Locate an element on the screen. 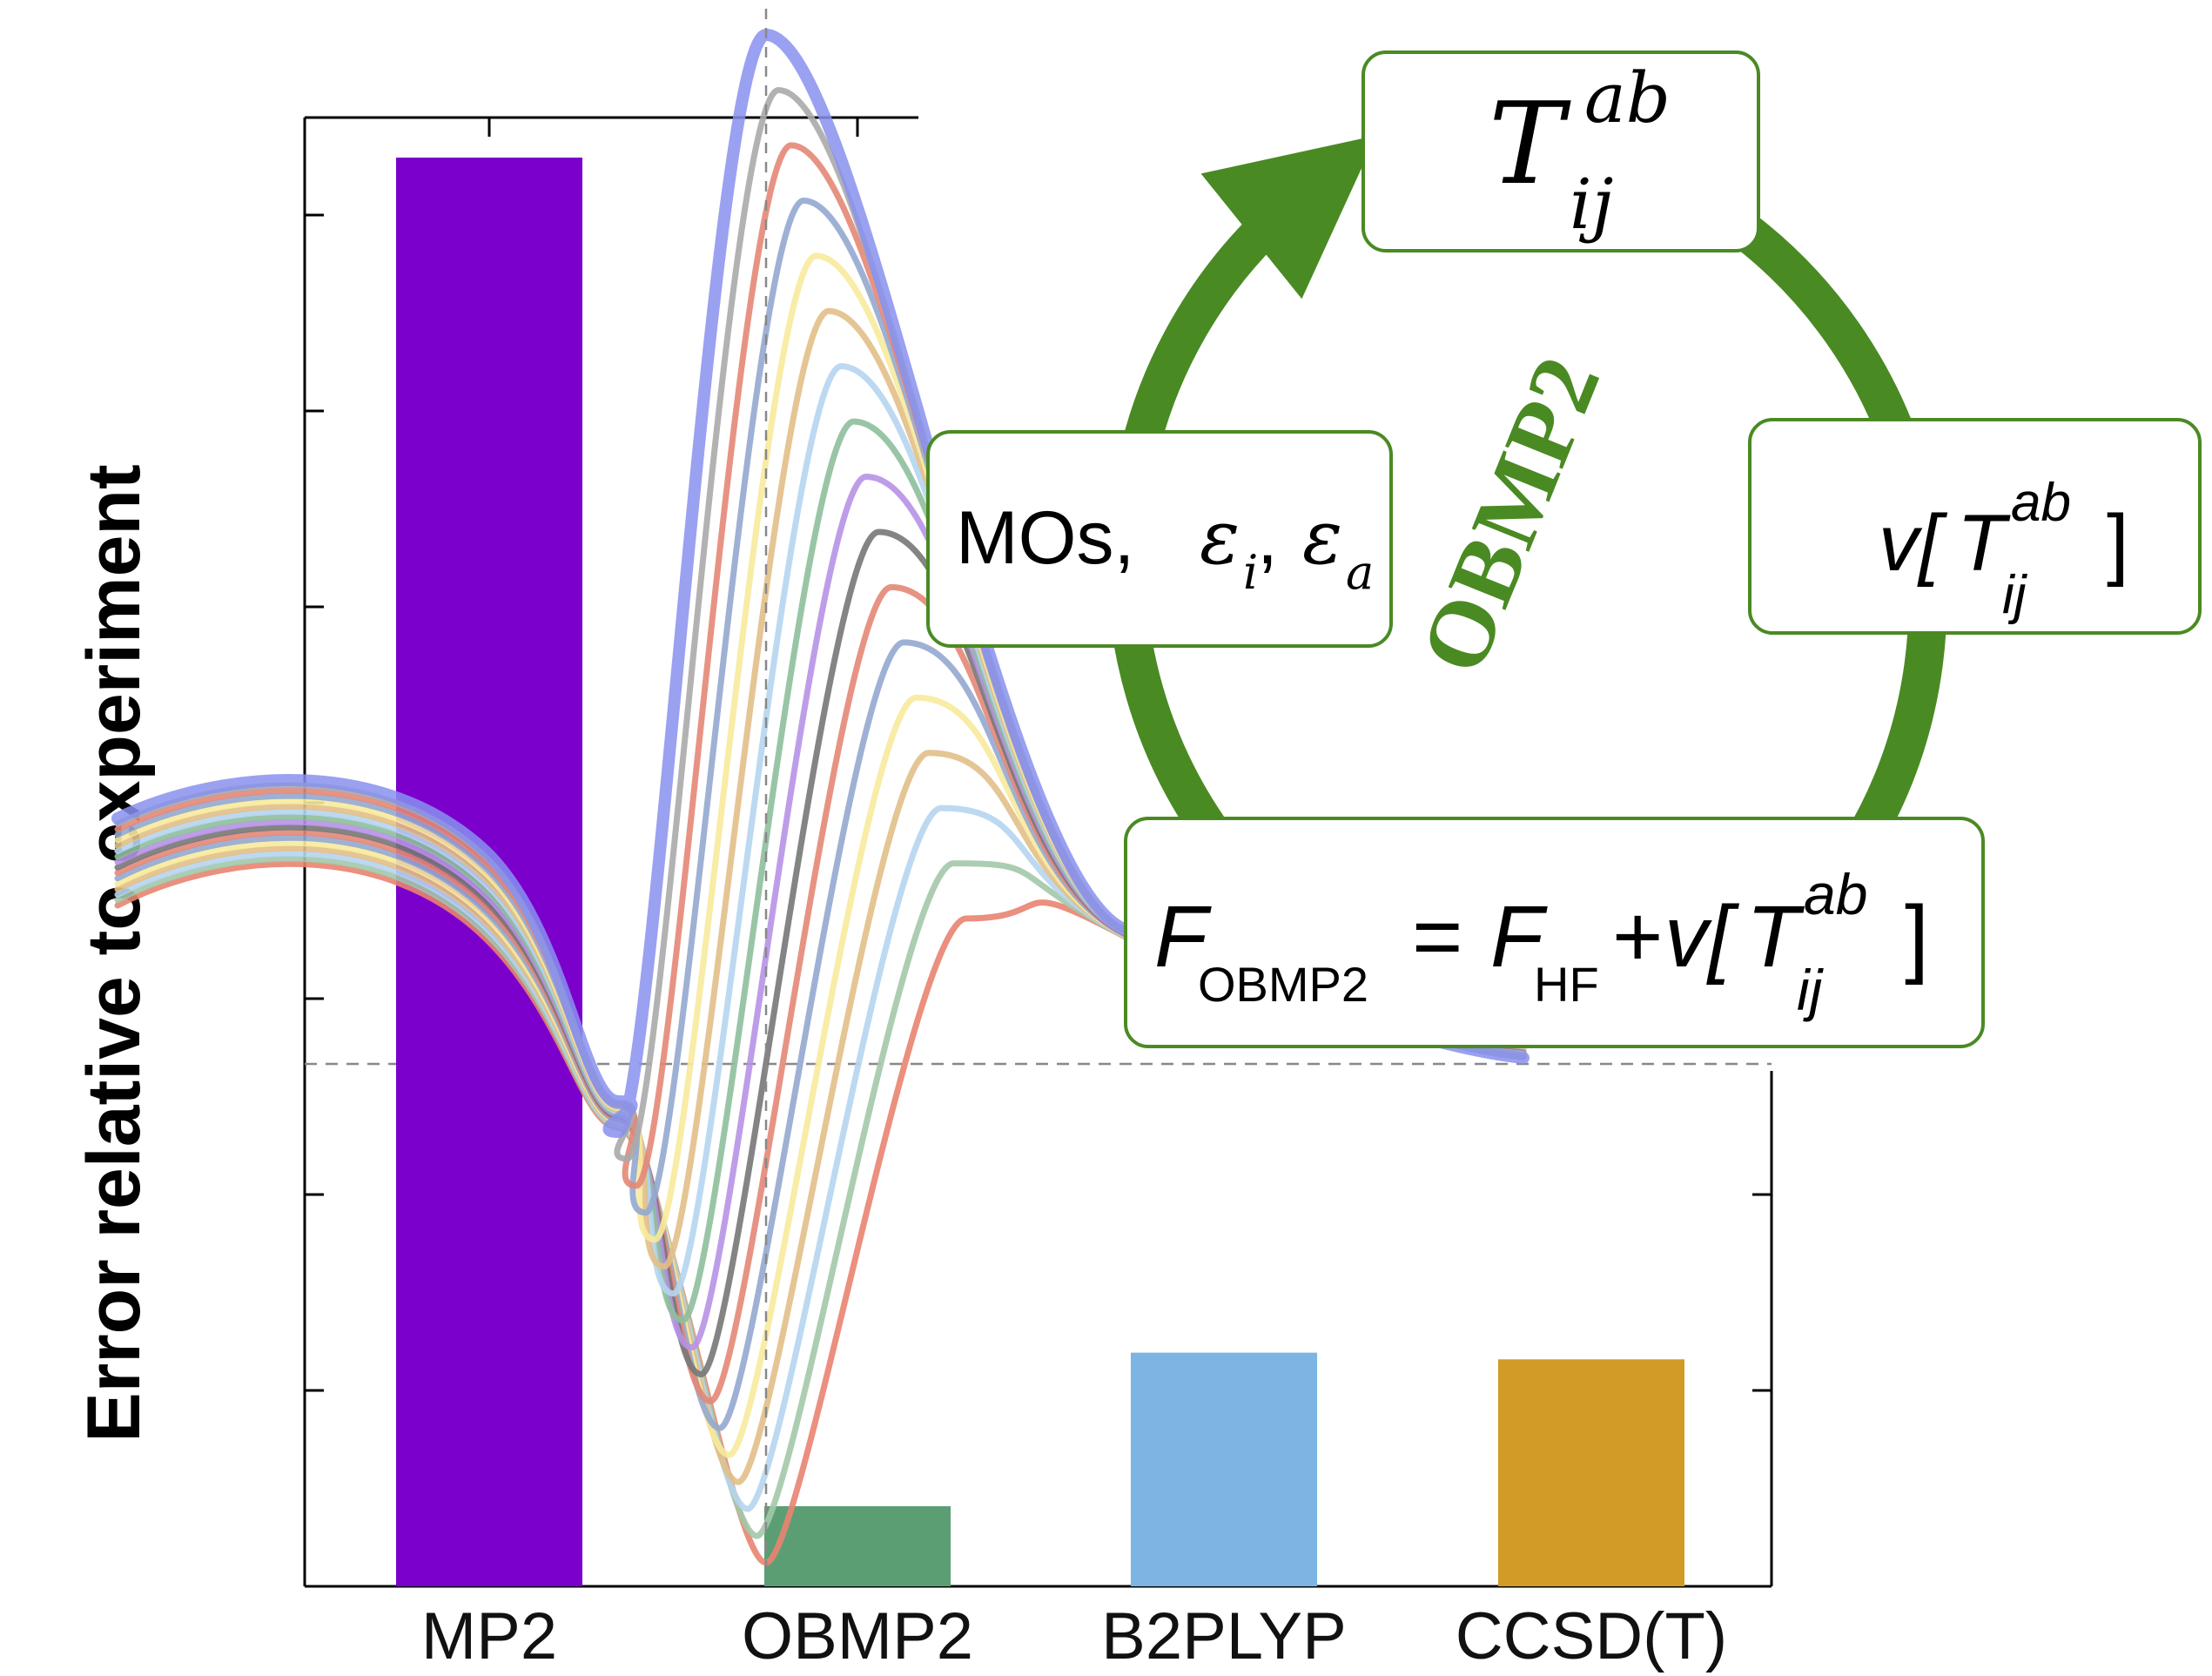 The image size is (2212, 1676). epsilon-a: ε is located at coordinates (1322, 538).